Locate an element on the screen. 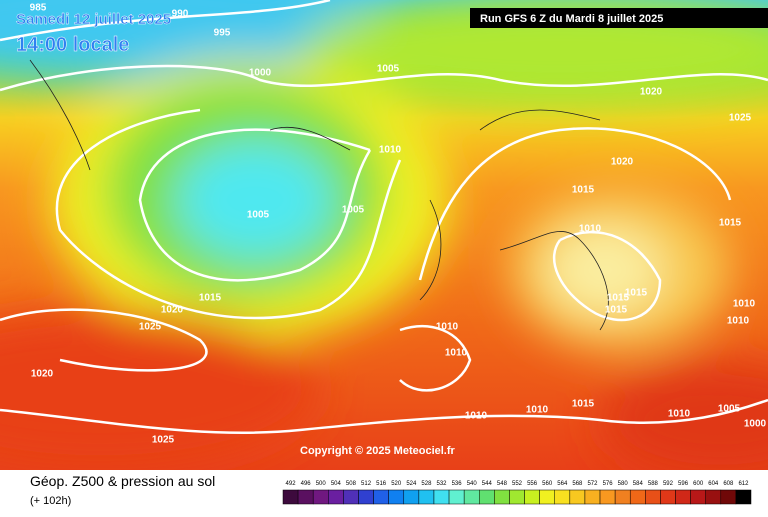 The image size is (768, 517). scale-label: 508 is located at coordinates (351, 484).